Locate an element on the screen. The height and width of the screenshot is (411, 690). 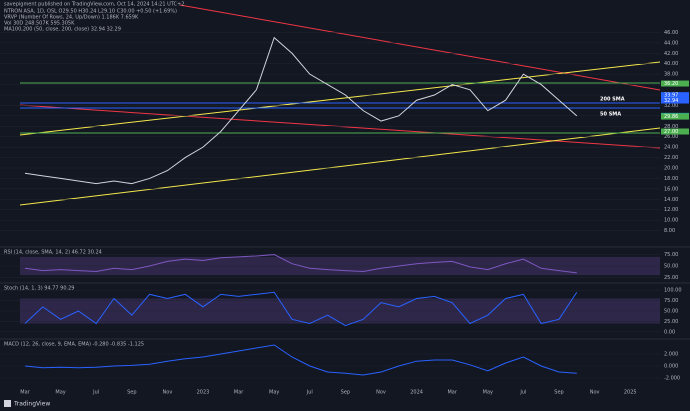
y-tick-label: 46.00 is located at coordinates (671, 33).